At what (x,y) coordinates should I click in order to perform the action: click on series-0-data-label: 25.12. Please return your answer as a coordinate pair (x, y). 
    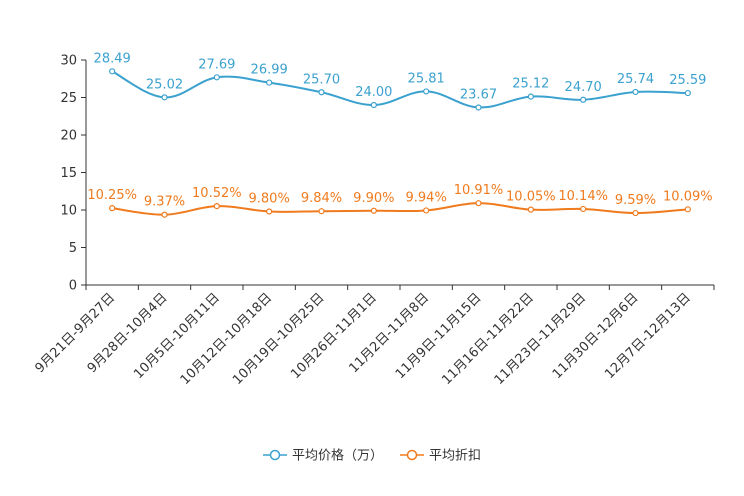
    Looking at the image, I should click on (530, 84).